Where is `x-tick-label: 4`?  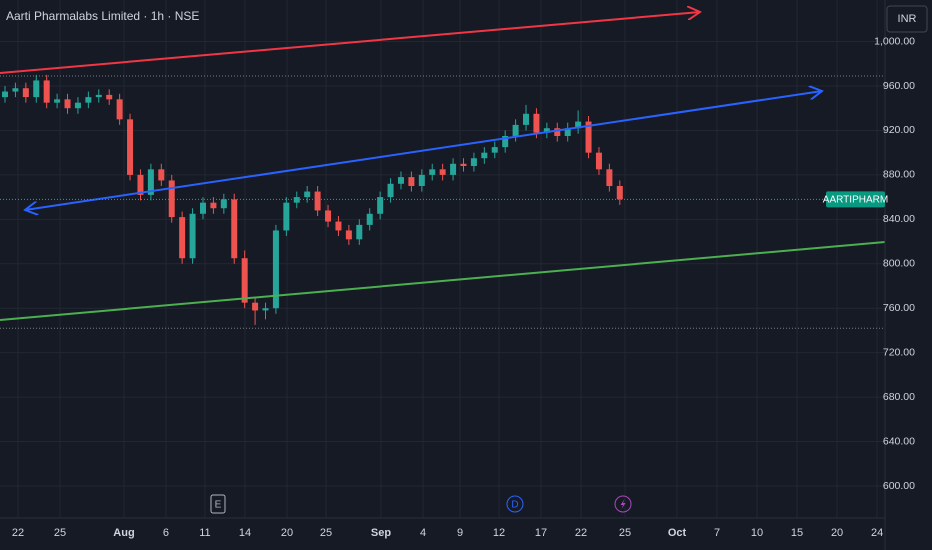 x-tick-label: 4 is located at coordinates (423, 533).